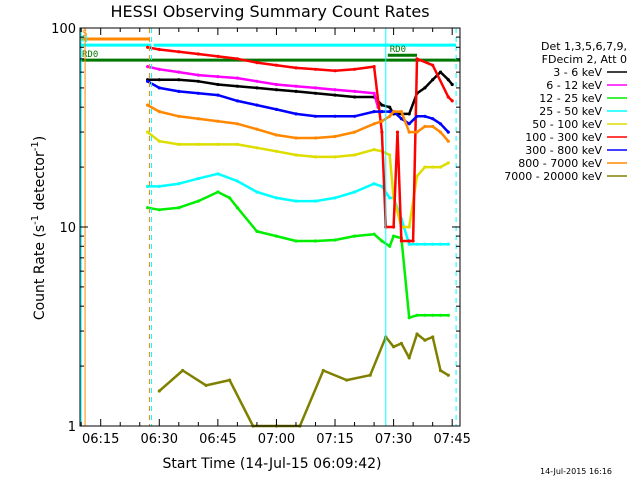  I want to click on y-axis-label: Count Rate (s-1 detector-1), so click(39, 228).